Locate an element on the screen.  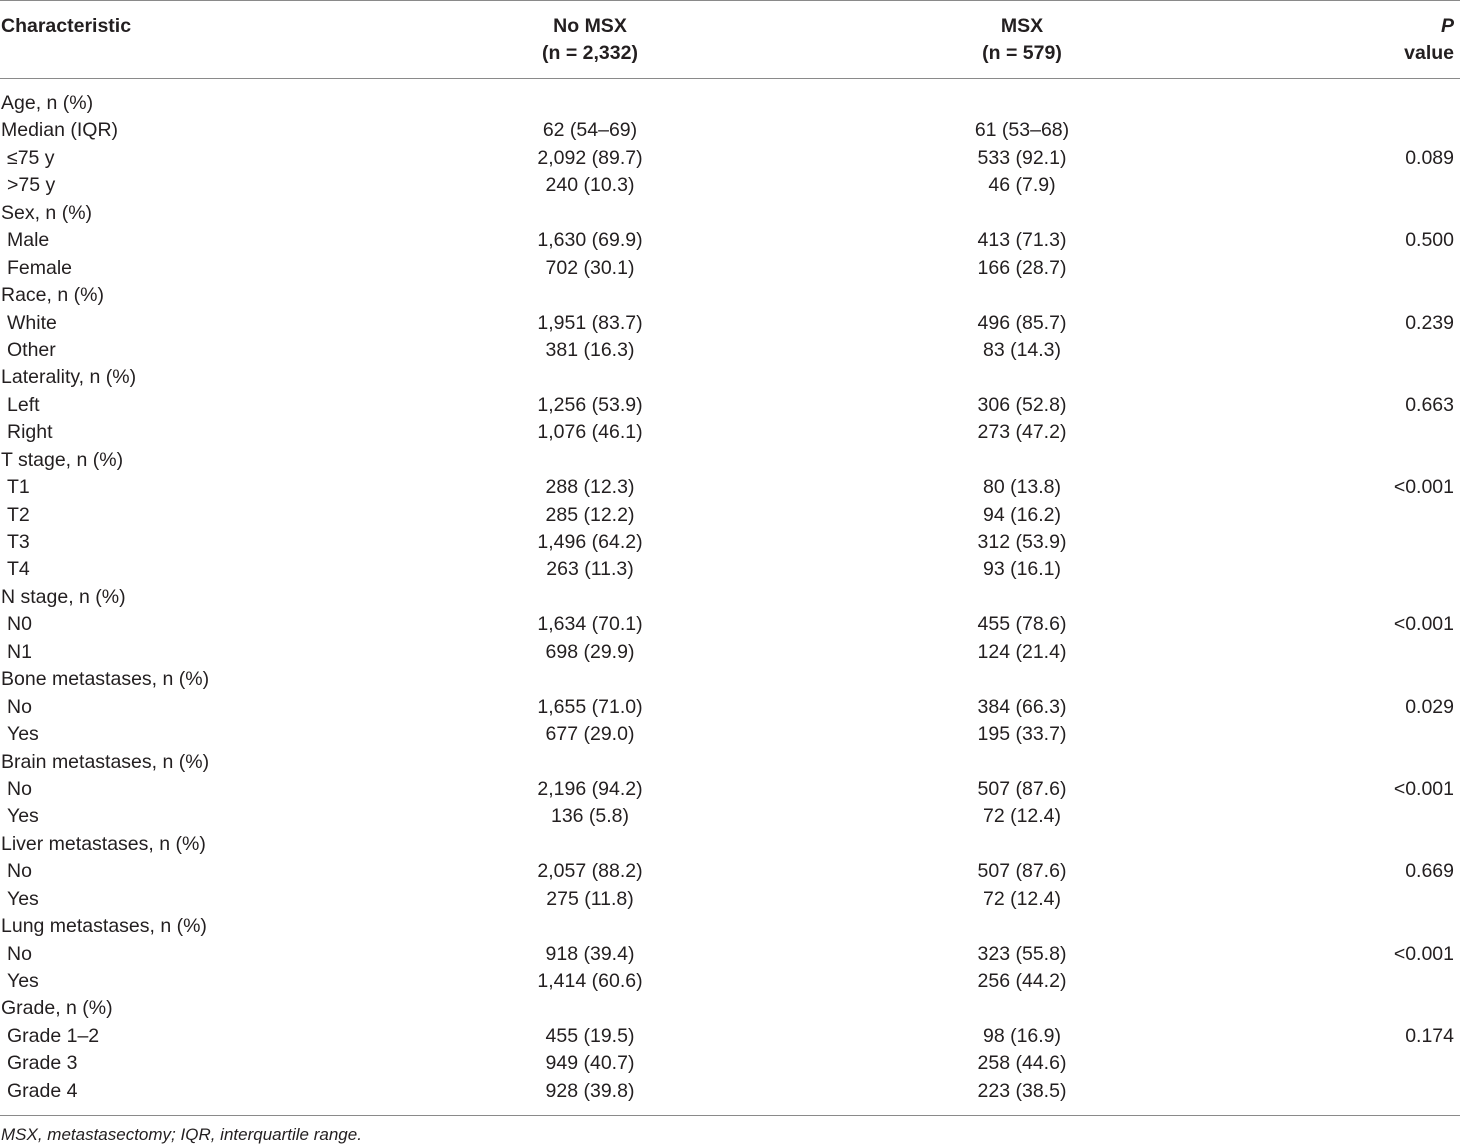
row-no-msx-value: 285 (12.2) is located at coordinates (590, 514).